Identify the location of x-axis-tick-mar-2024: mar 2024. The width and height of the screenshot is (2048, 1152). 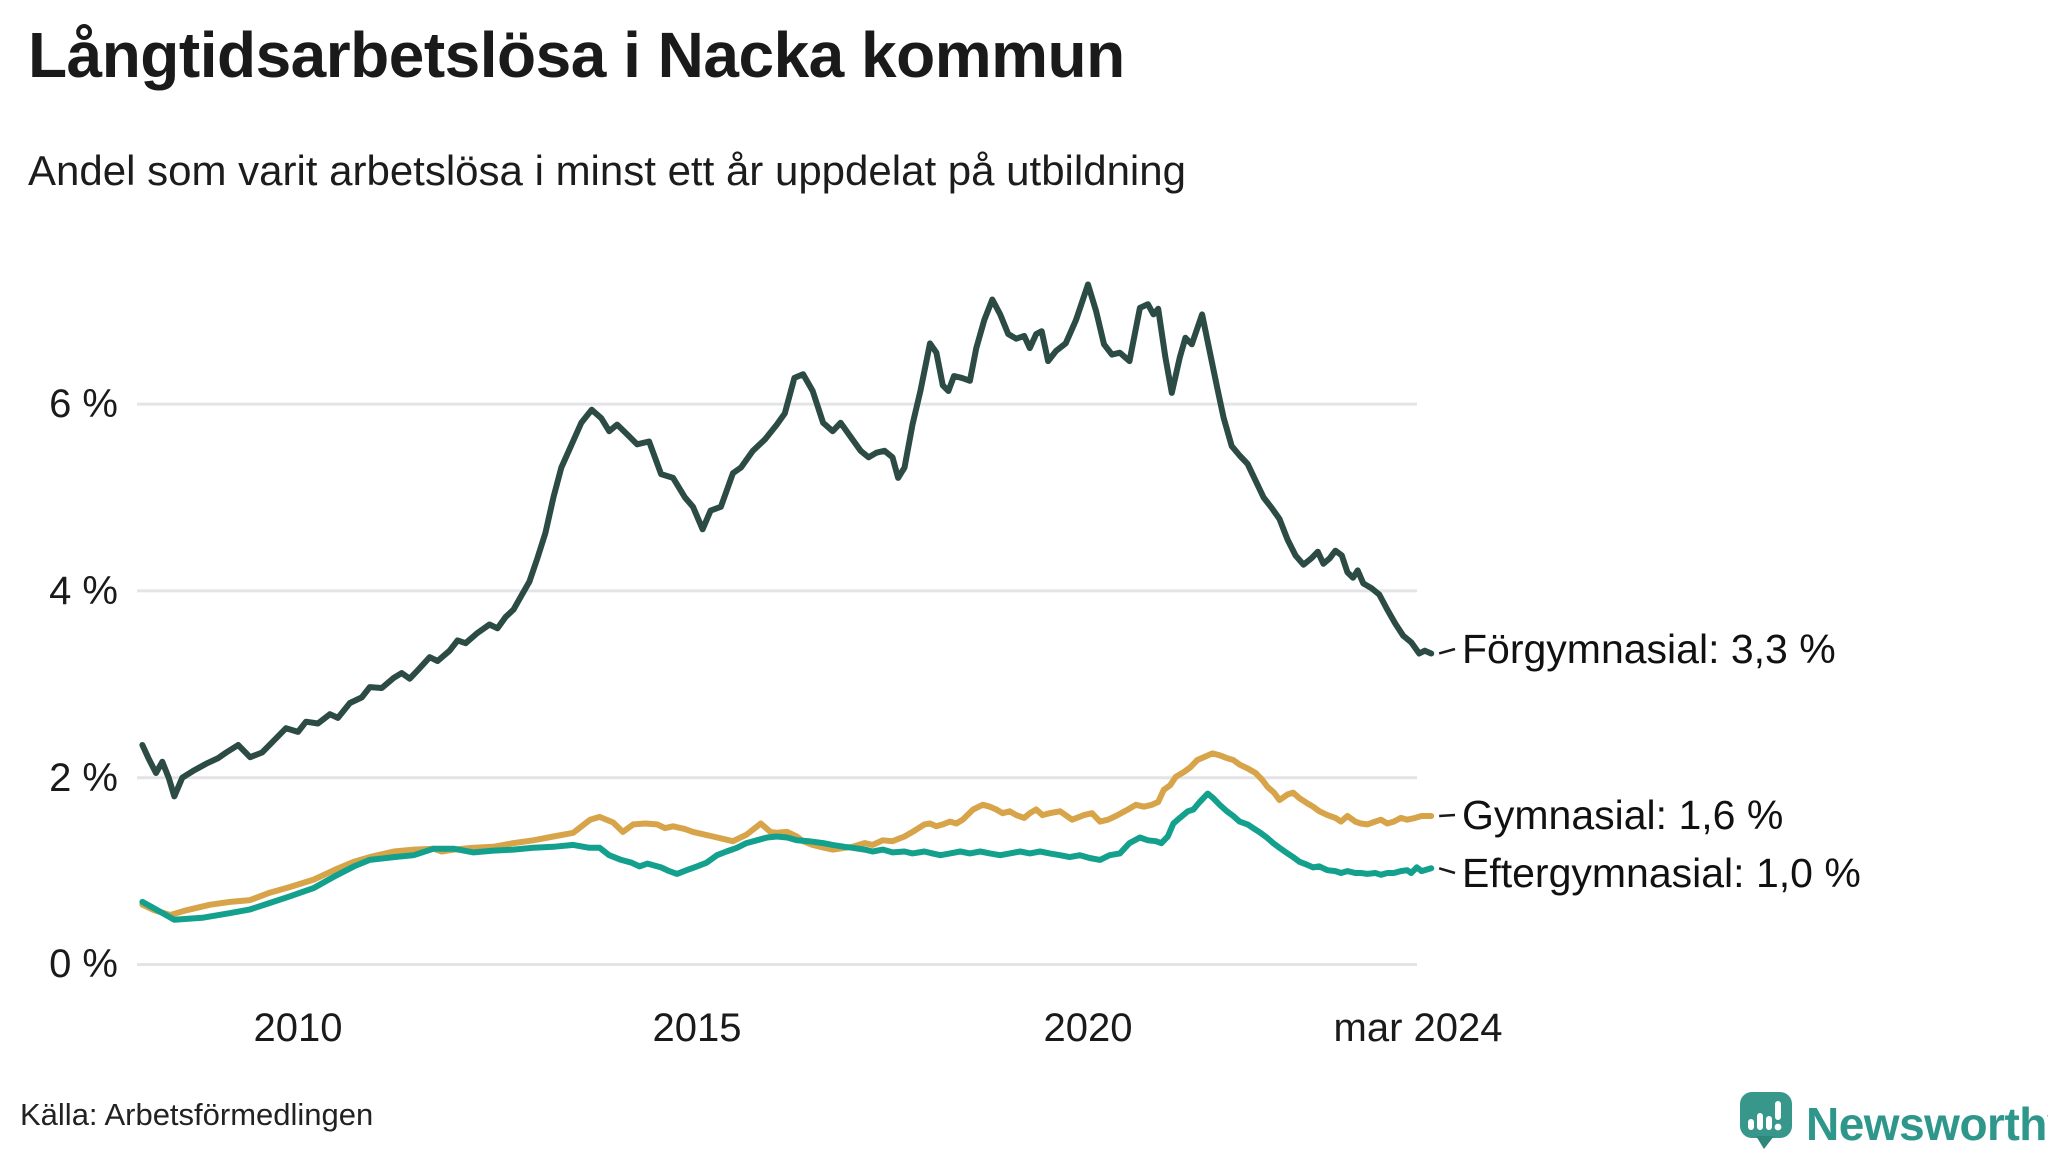
(1418, 1028).